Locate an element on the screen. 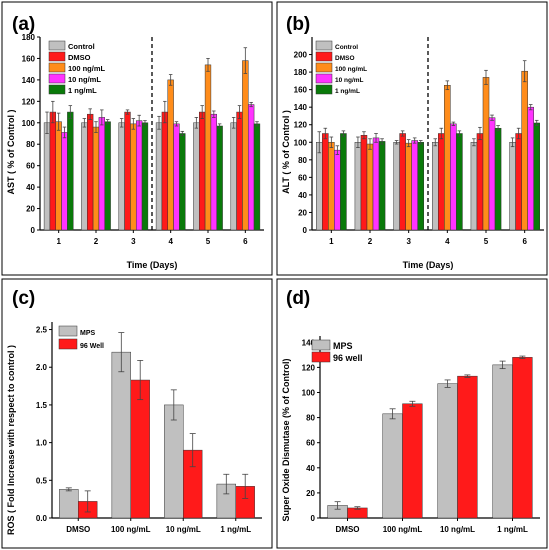  panel-label: (c) is located at coordinates (23, 298).